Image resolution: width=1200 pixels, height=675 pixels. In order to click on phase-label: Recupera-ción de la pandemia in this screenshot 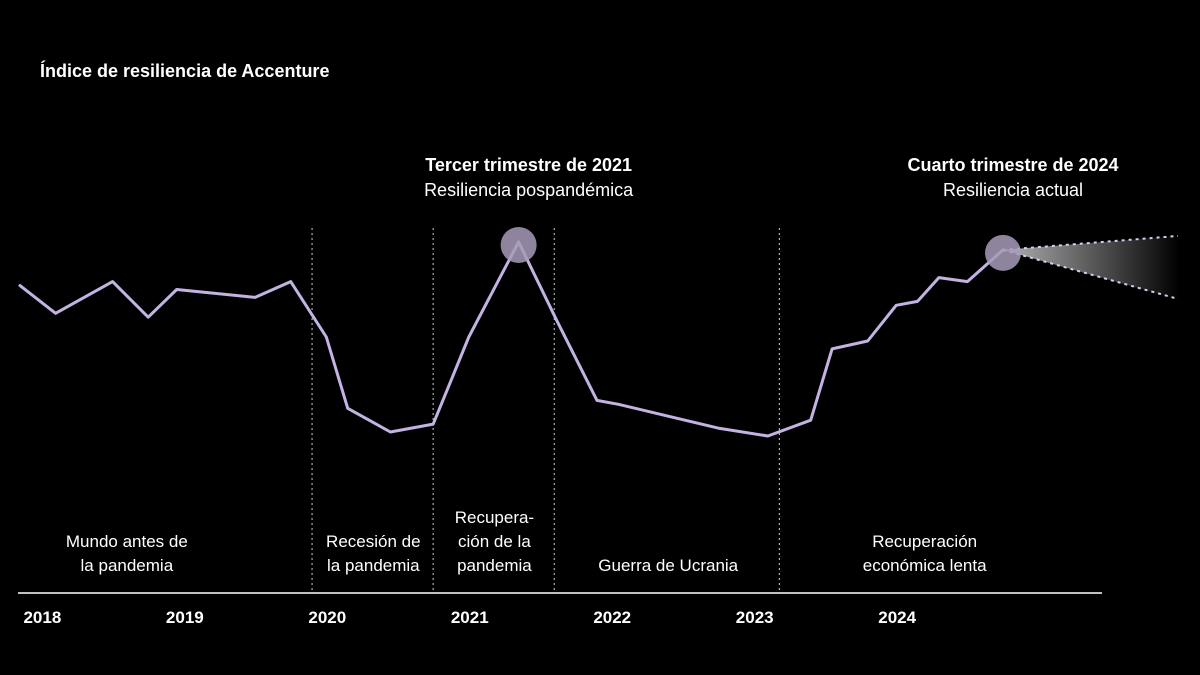, I will do `click(494, 541)`.